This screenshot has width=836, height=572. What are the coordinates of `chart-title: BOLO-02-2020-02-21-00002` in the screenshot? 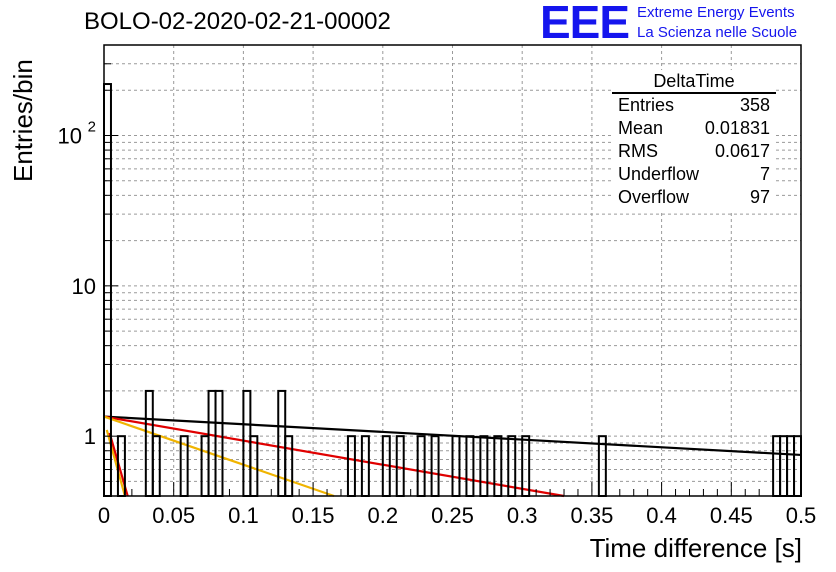 It's located at (237, 21).